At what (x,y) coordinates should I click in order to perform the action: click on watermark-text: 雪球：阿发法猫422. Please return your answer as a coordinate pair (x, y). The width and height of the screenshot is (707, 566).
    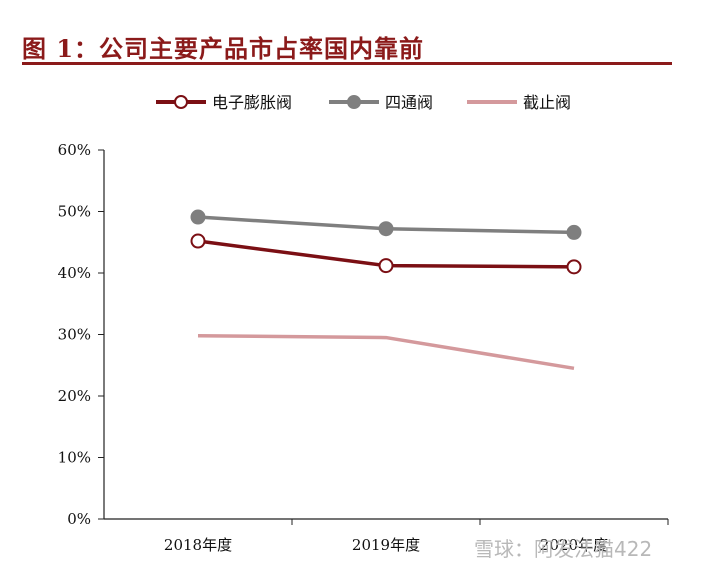
    Looking at the image, I should click on (563, 549).